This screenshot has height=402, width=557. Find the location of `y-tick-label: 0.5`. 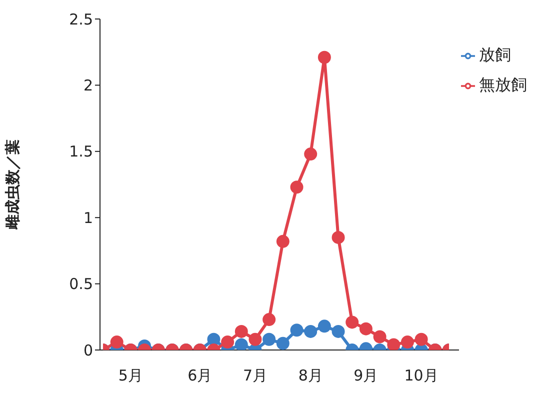

y-tick-label: 0.5 is located at coordinates (81, 284).